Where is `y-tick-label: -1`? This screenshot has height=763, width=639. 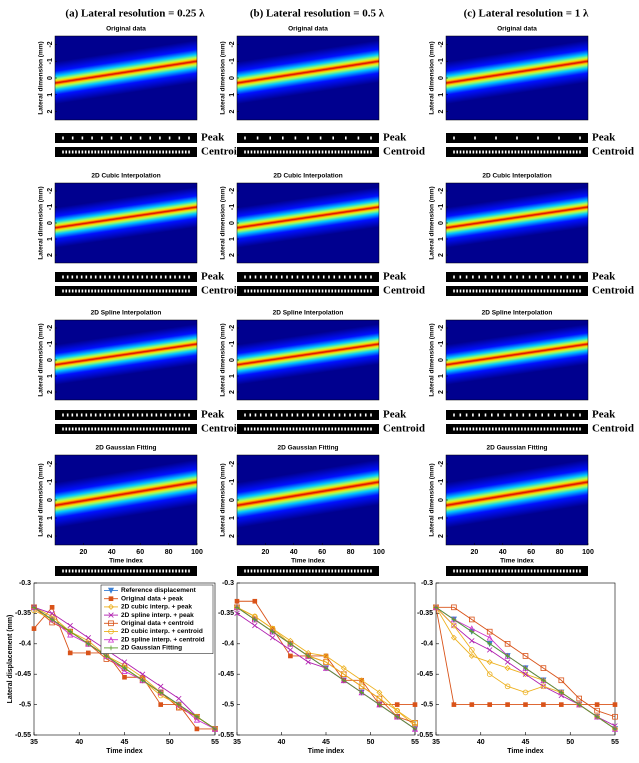
y-tick-label: -1 is located at coordinates (441, 207).